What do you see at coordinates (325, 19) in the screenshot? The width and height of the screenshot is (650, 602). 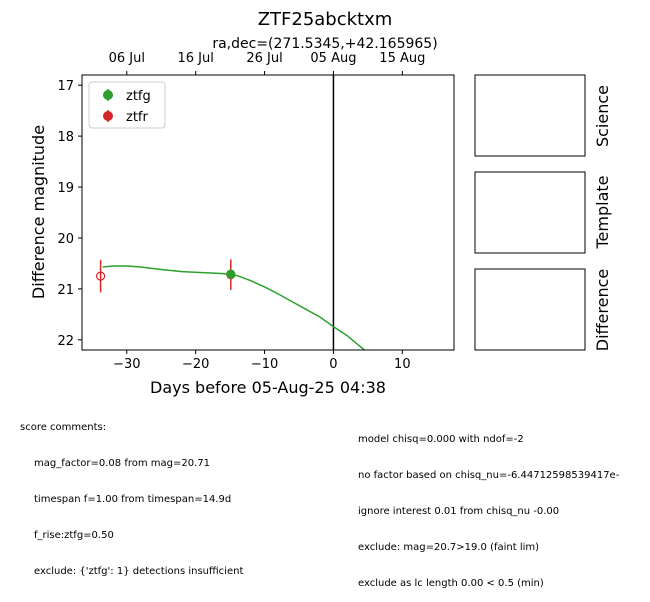 I see `chart-title: ZTF25abcktxm` at bounding box center [325, 19].